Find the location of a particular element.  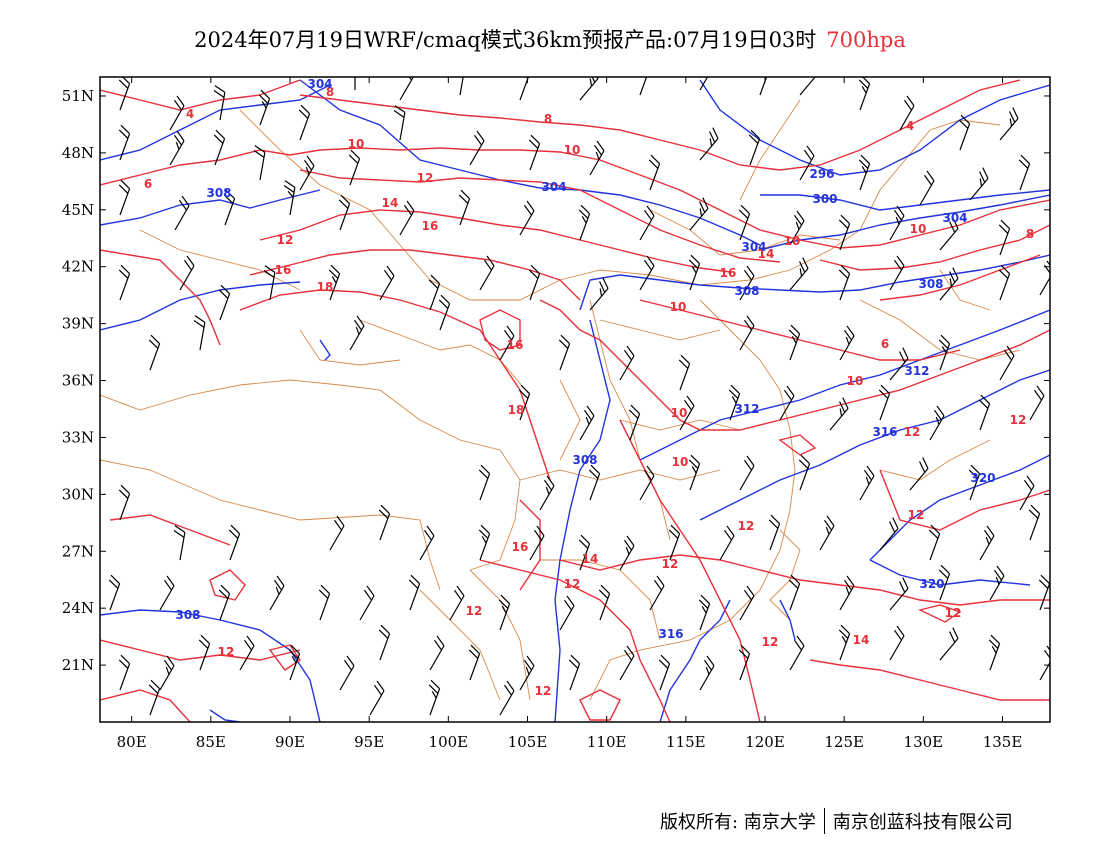

temperature-contour-label: 10 is located at coordinates (356, 144).